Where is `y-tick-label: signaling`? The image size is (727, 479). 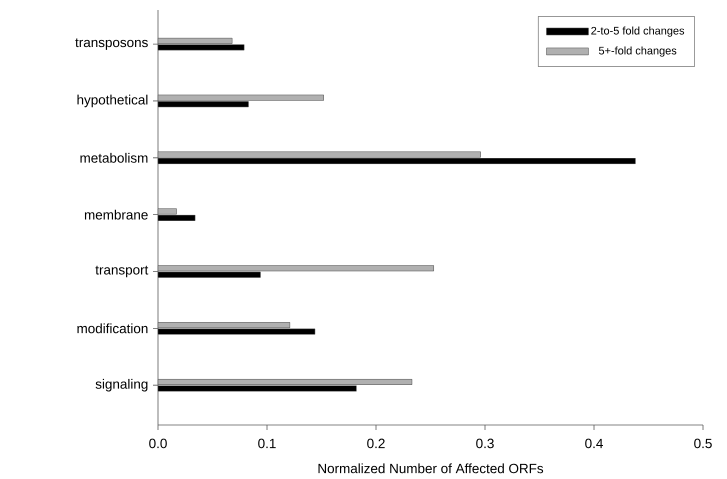 y-tick-label: signaling is located at coordinates (122, 385).